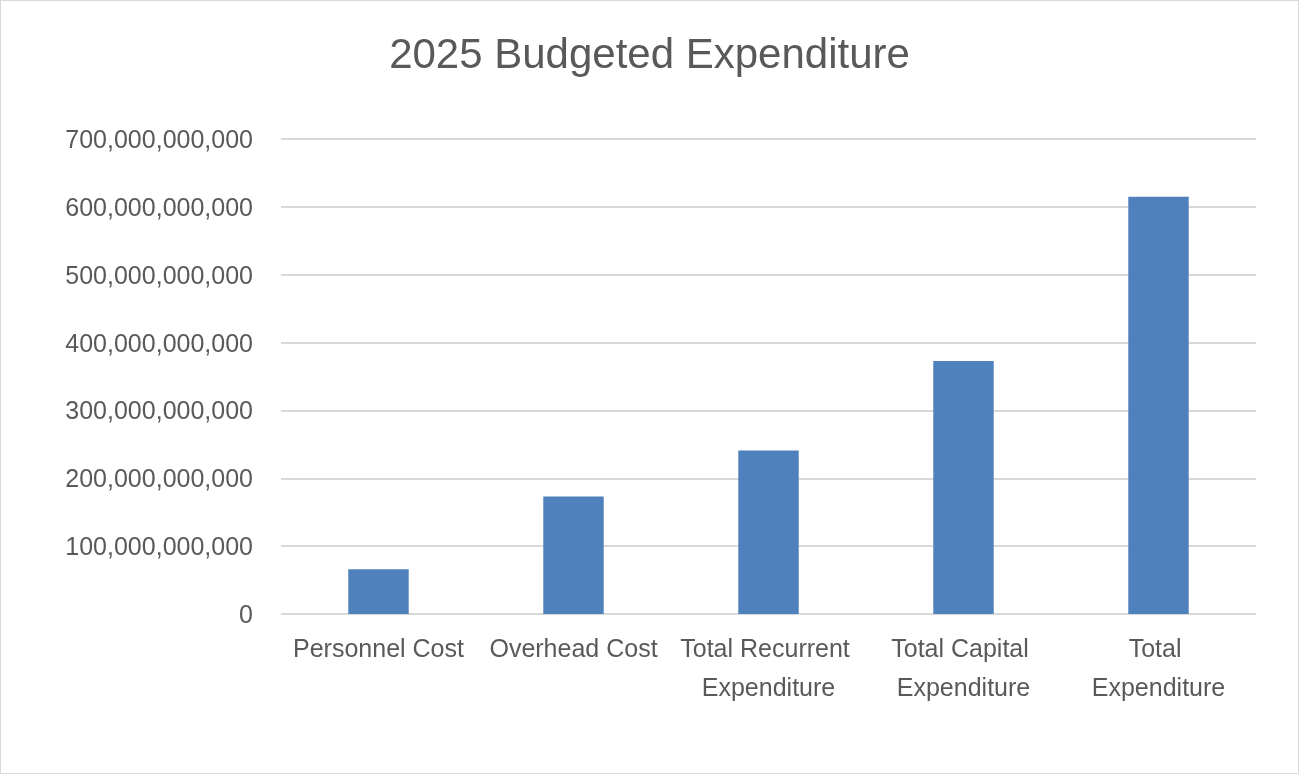 The width and height of the screenshot is (1299, 774). What do you see at coordinates (159, 206) in the screenshot?
I see `y-tick-label: 600,000,000,000` at bounding box center [159, 206].